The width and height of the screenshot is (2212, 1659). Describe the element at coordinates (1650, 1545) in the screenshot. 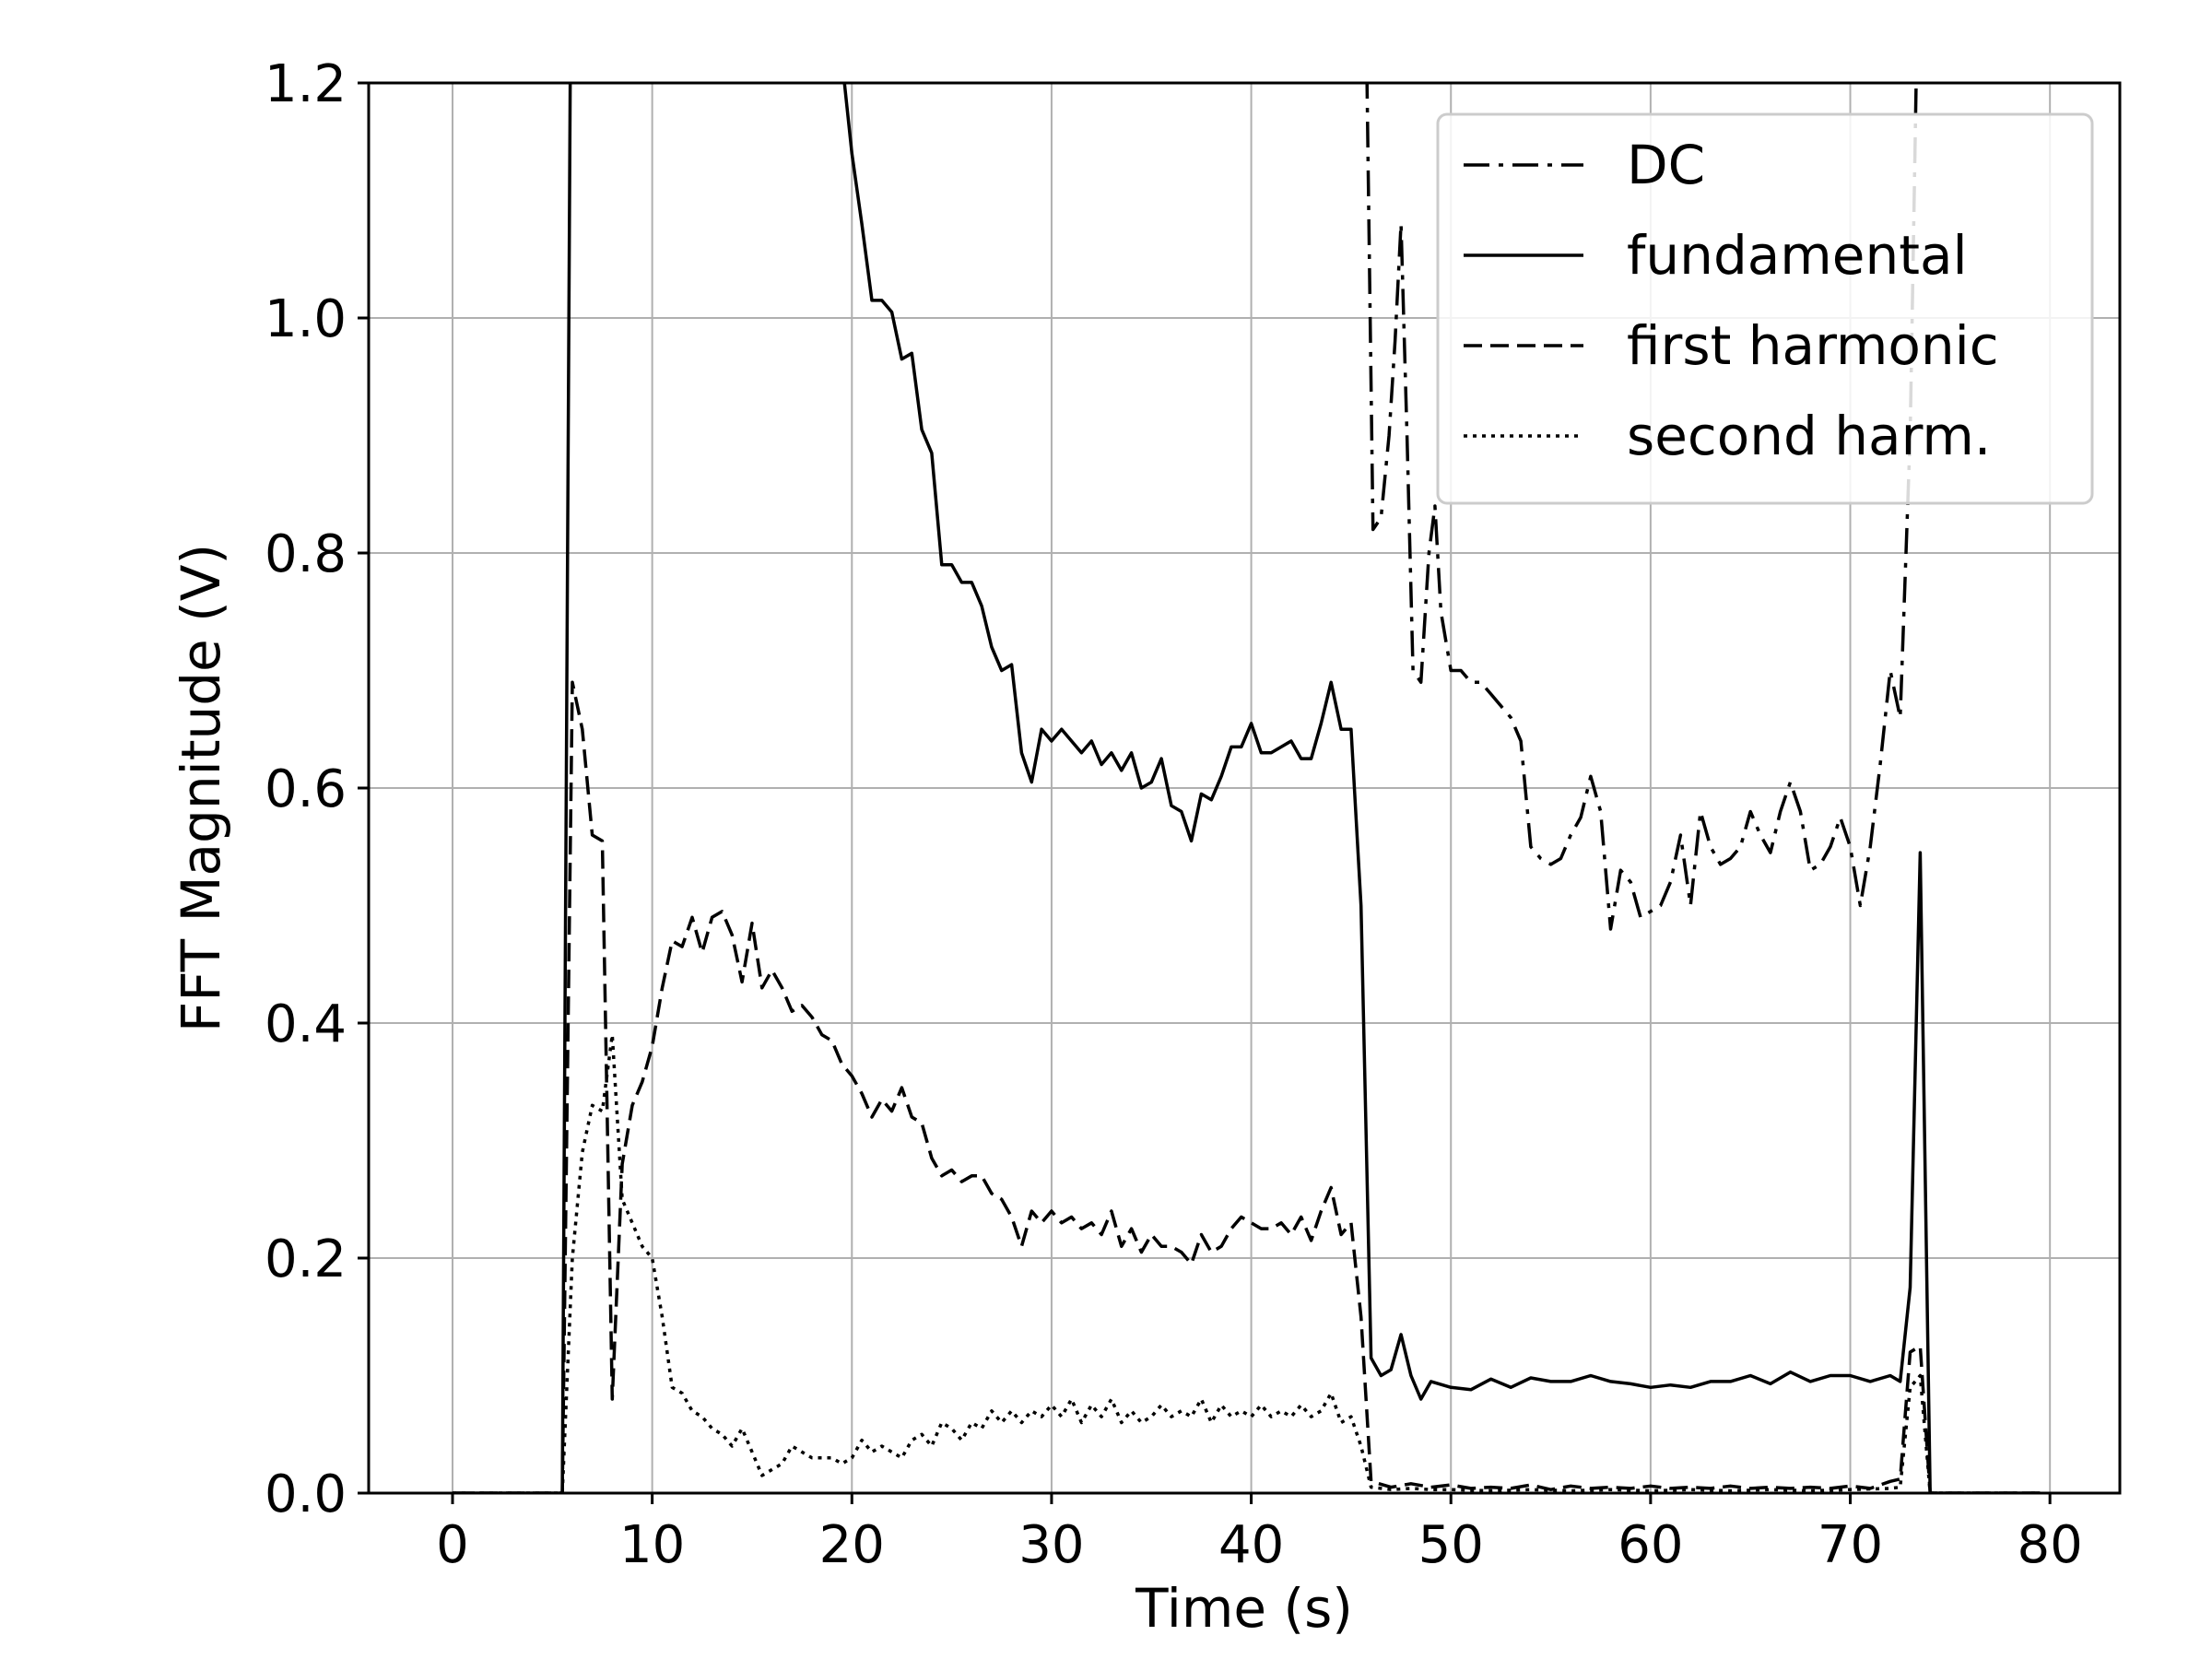

I see `x-tick-label: 60` at that location.